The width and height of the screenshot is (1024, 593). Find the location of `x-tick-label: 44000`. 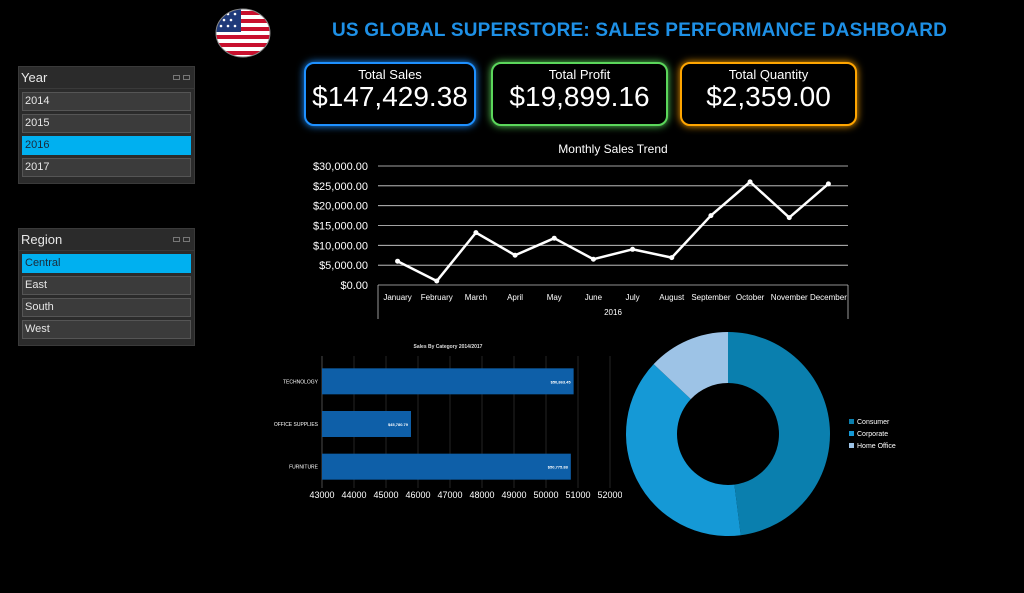

x-tick-label: 44000 is located at coordinates (353, 495).